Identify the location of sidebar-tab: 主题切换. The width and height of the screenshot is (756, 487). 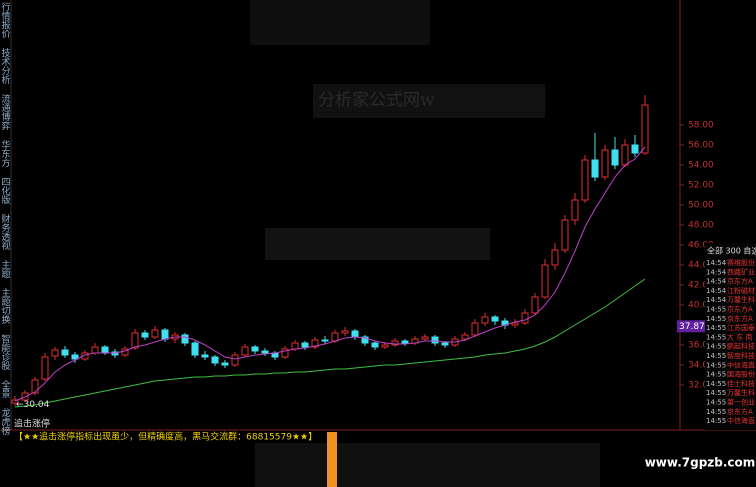
(5, 306).